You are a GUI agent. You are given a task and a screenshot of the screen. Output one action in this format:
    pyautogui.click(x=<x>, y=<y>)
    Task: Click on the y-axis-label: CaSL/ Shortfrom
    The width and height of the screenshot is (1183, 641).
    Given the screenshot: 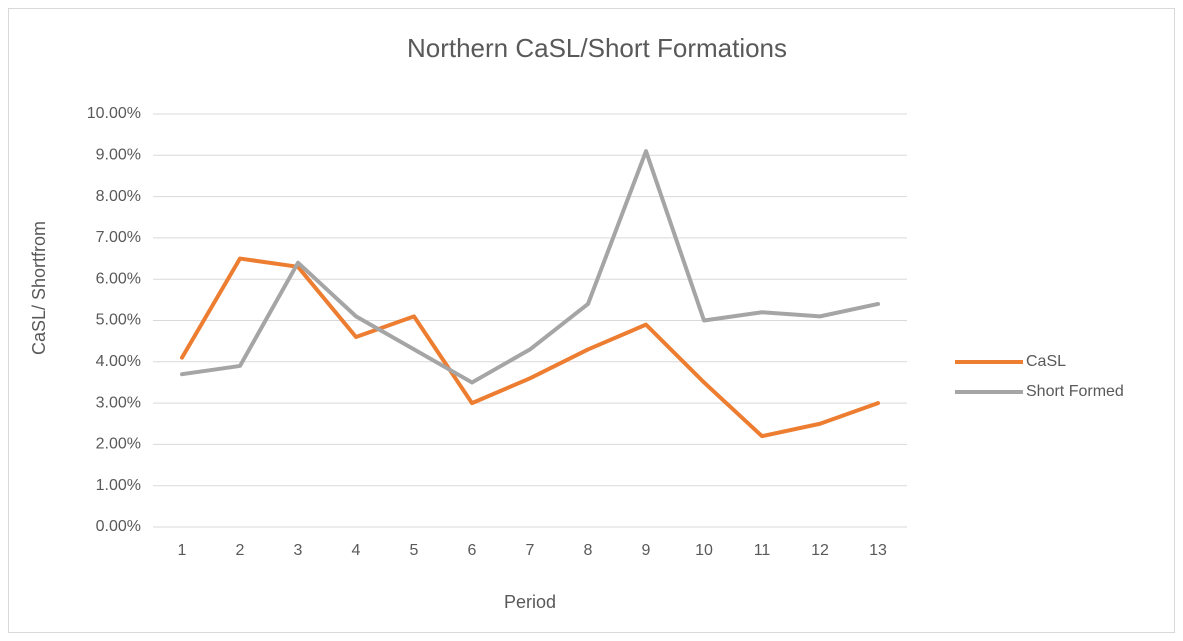 What is the action you would take?
    pyautogui.click(x=39, y=288)
    